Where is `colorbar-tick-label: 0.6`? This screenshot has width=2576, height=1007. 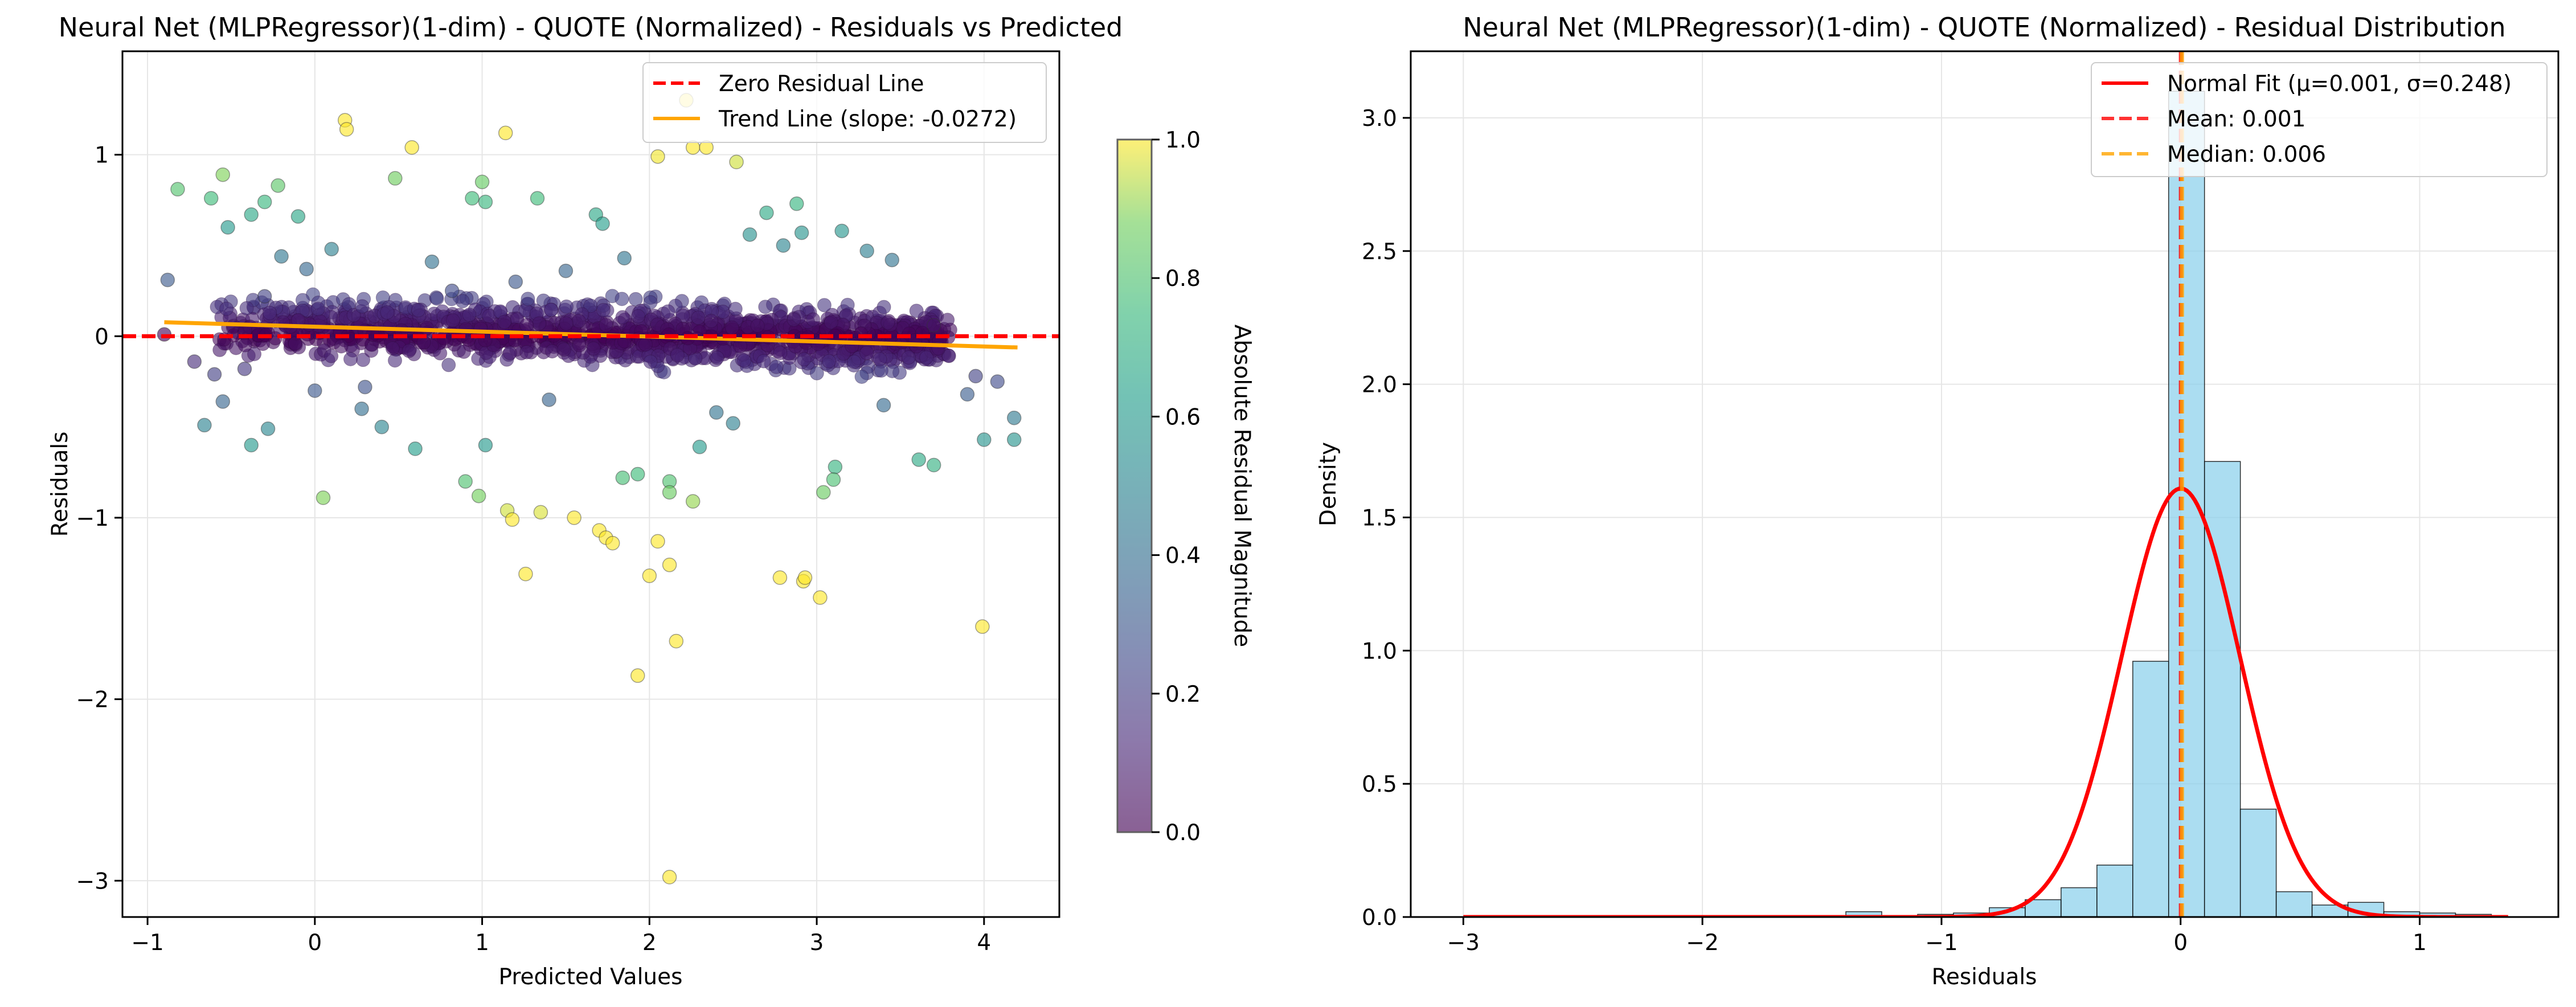
colorbar-tick-label: 0.6 is located at coordinates (1183, 417).